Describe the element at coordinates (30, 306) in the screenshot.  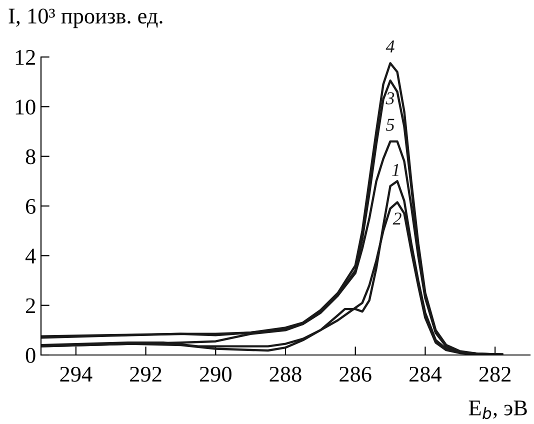
I see `y-tick-label: 2` at that location.